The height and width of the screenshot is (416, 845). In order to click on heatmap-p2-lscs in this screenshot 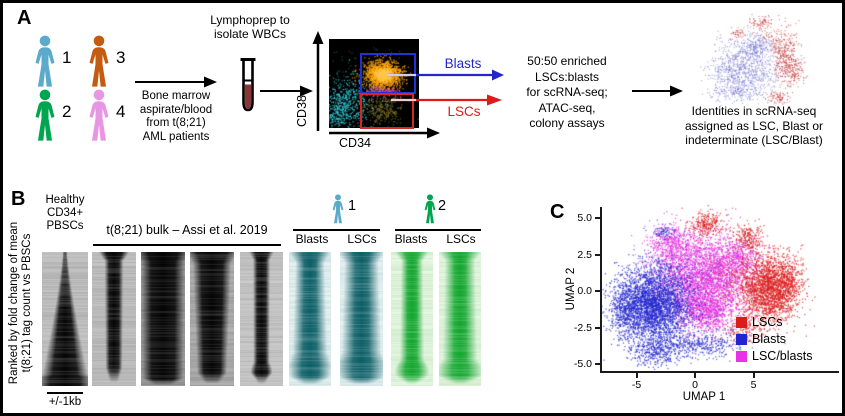, I will do `click(460, 319)`.